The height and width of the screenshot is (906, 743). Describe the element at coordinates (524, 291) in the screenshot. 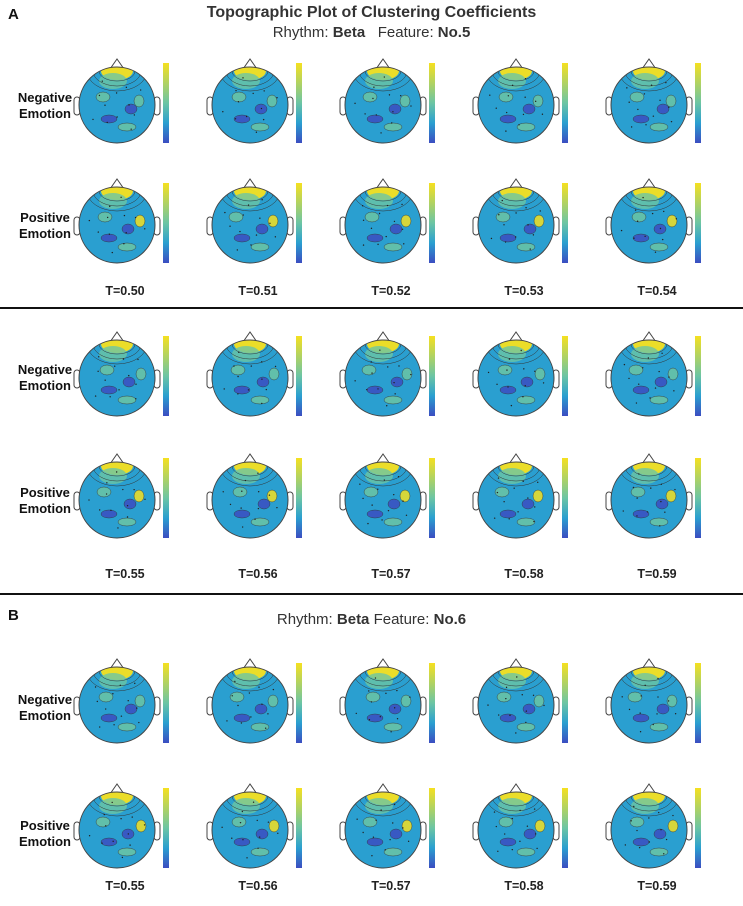

I see `threshold-label: T=0.53` at that location.